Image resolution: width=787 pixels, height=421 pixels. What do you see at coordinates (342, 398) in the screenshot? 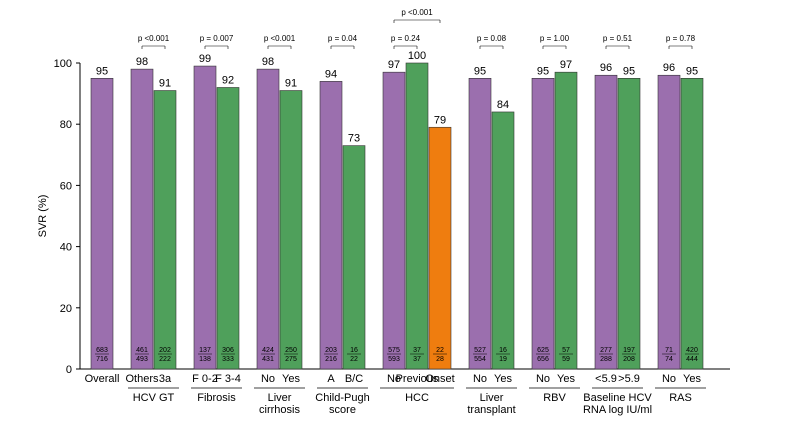
I see `group-label: Child-Pugh` at bounding box center [342, 398].